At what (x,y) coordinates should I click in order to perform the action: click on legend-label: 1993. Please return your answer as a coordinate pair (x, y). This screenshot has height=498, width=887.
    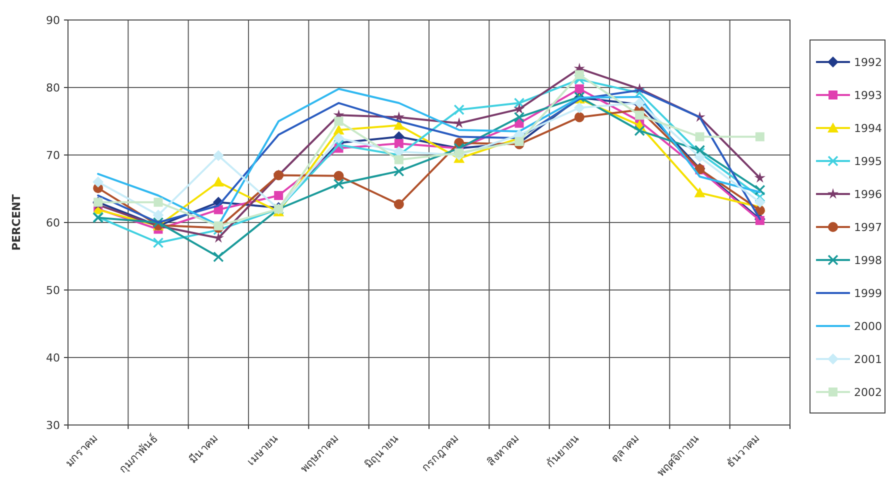
    Looking at the image, I should click on (868, 95).